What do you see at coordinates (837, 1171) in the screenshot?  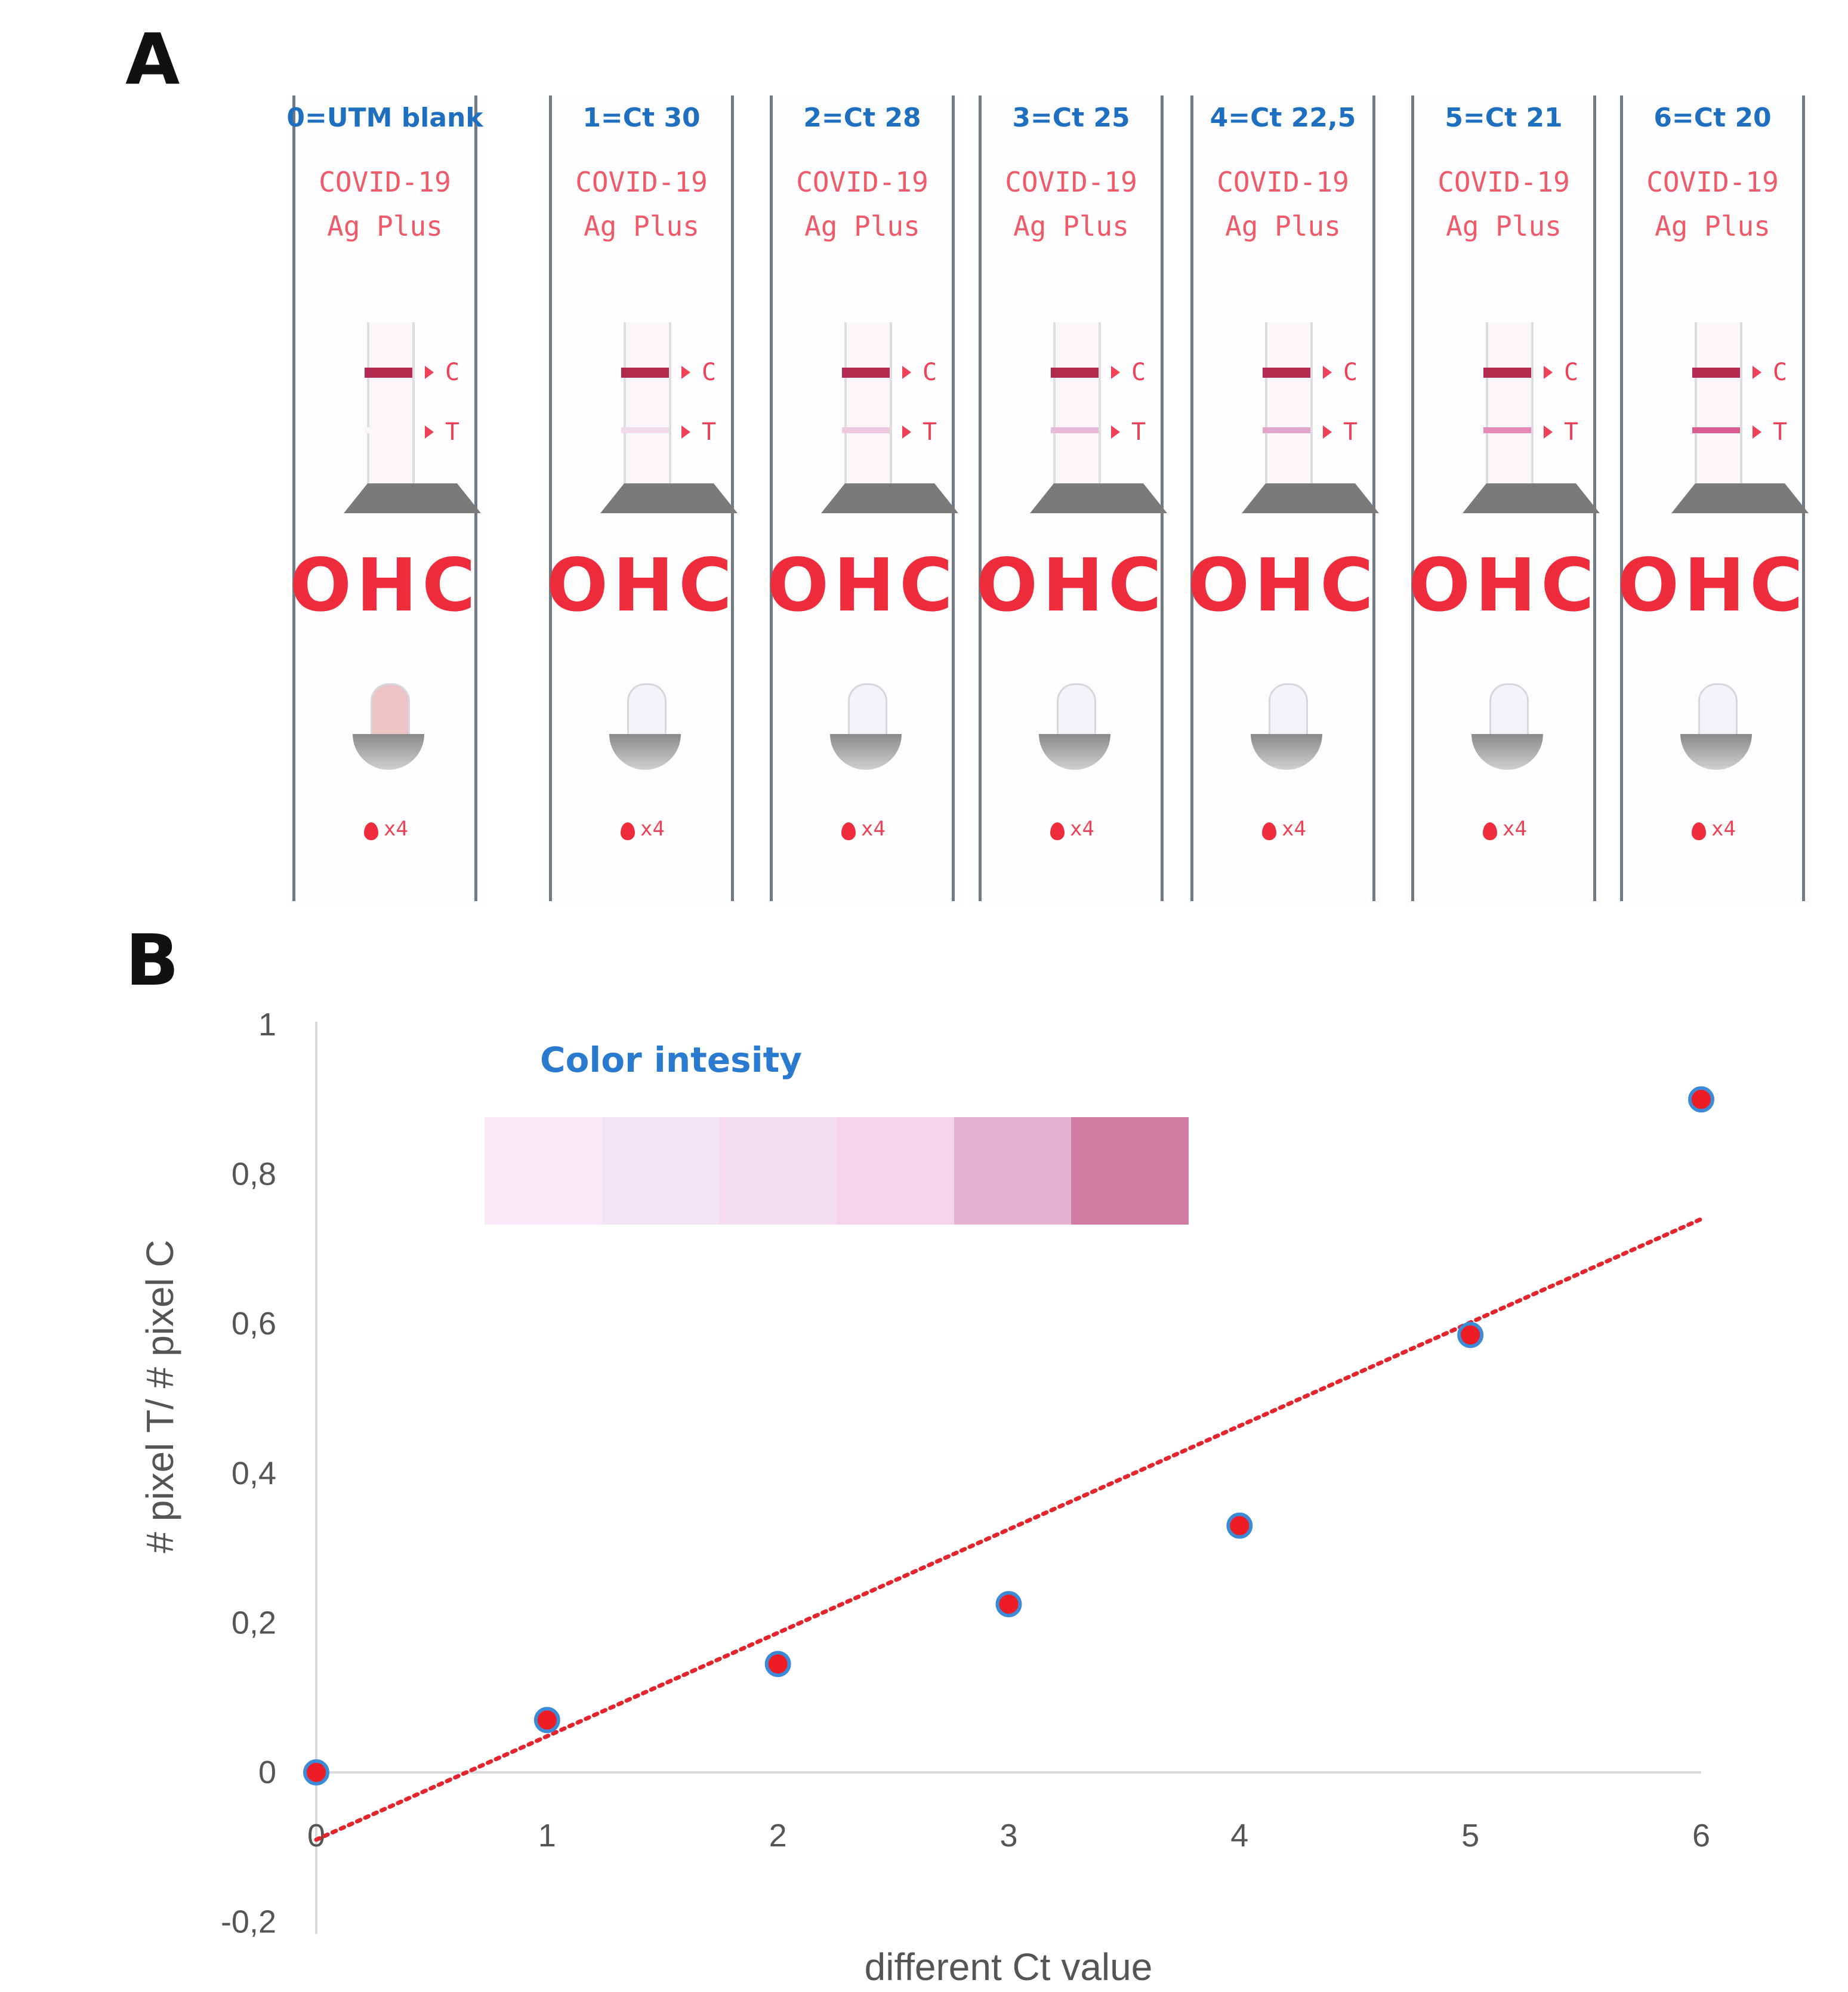 I see `color-intensity-bar` at bounding box center [837, 1171].